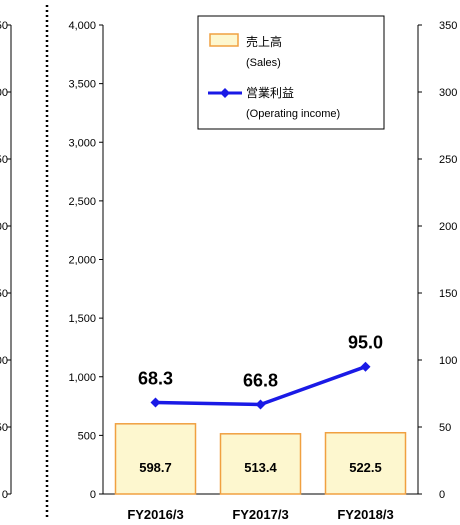 This screenshot has height=525, width=460. Describe the element at coordinates (224, 40) in the screenshot. I see `legend-swatch-sales` at that location.